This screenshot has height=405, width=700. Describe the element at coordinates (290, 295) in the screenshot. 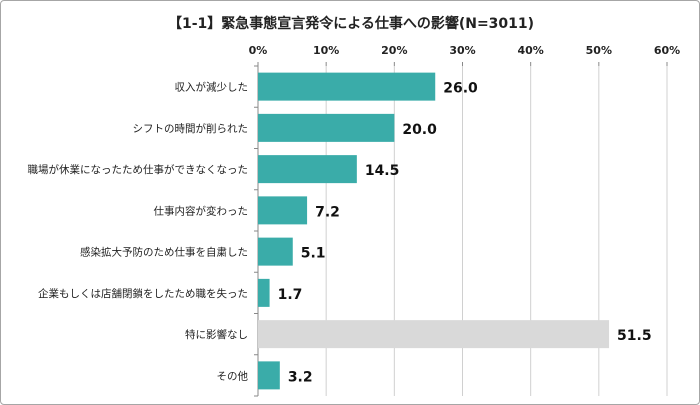

I see `data-label: 1.7` at that location.